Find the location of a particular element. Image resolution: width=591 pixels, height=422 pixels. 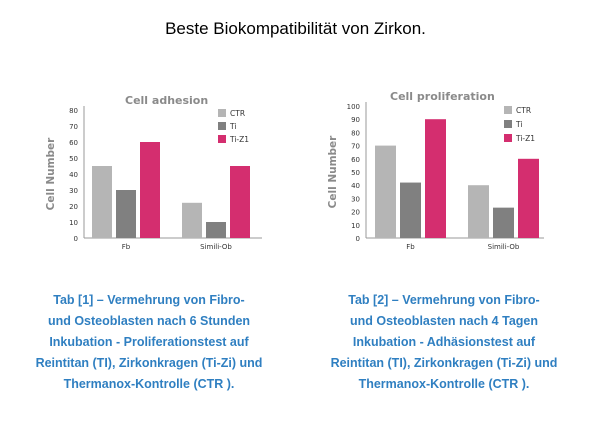

y-tick-label: 90 is located at coordinates (355, 120).